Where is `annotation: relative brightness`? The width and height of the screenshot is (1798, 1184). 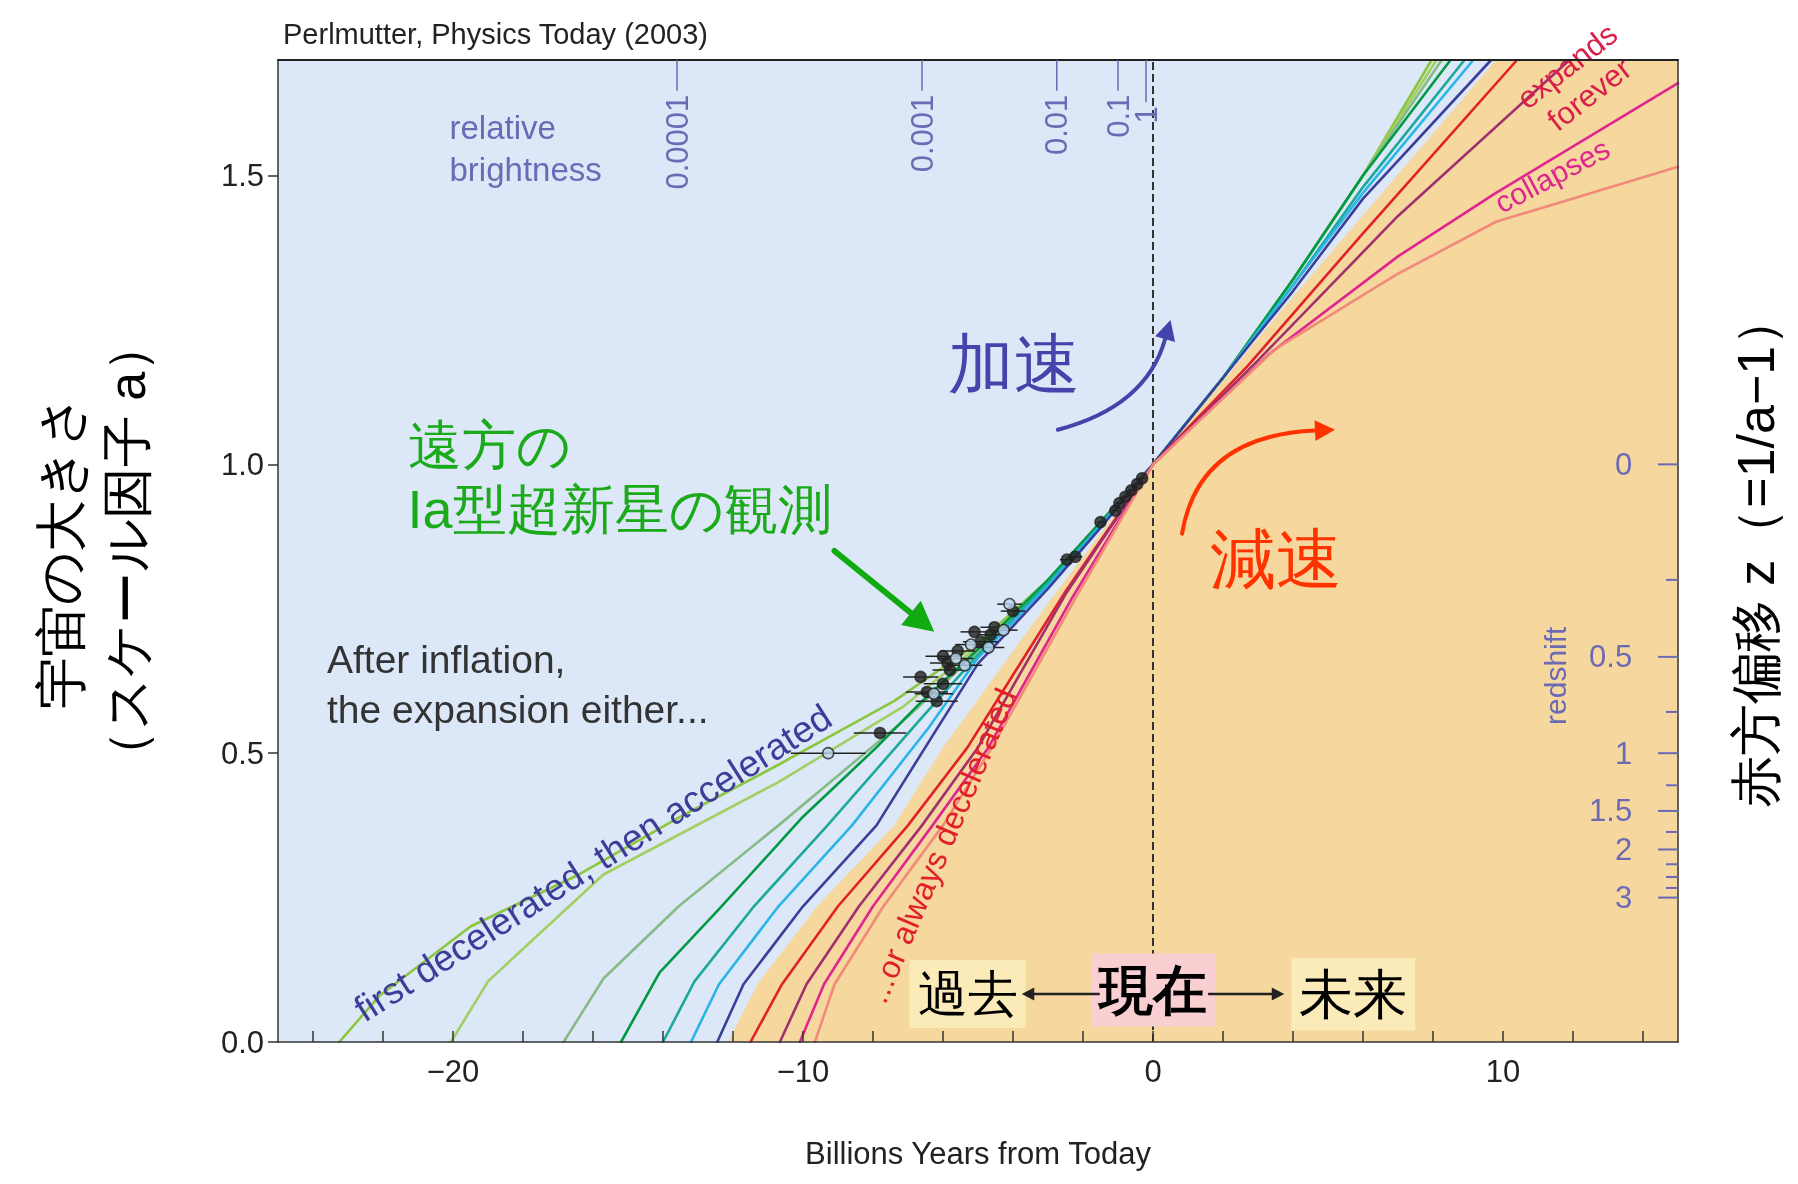
annotation: relative brightness is located at coordinates (525, 148).